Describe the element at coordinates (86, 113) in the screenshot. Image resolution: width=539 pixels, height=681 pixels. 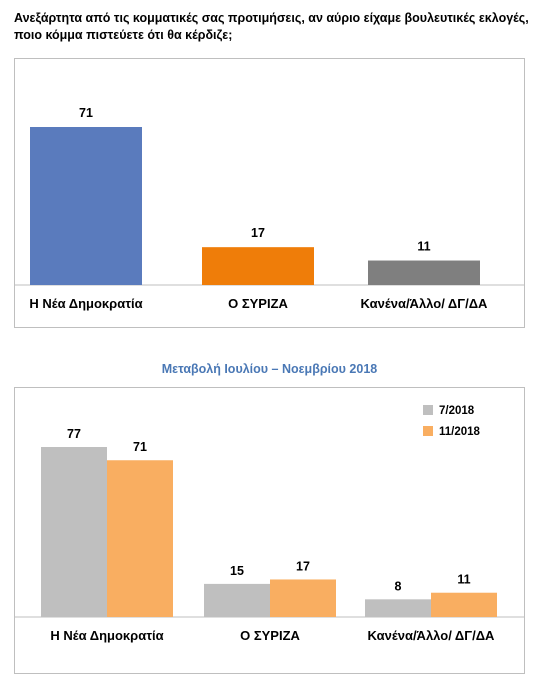
I see `data-label-0: 71` at that location.